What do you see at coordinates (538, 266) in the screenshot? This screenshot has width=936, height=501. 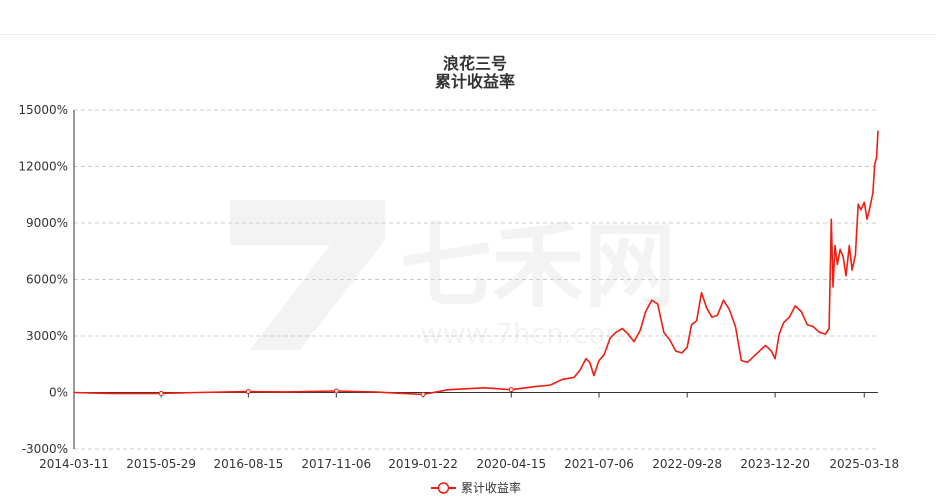 I see `watermark-logo-text: 七禾网` at bounding box center [538, 266].